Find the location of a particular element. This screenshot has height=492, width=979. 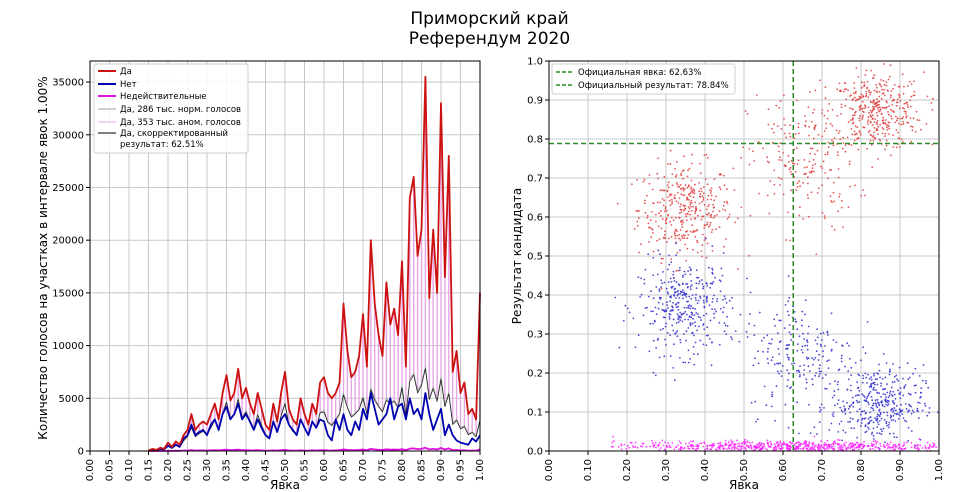

right-y-tick-label: 0.0 is located at coordinates (535, 452).